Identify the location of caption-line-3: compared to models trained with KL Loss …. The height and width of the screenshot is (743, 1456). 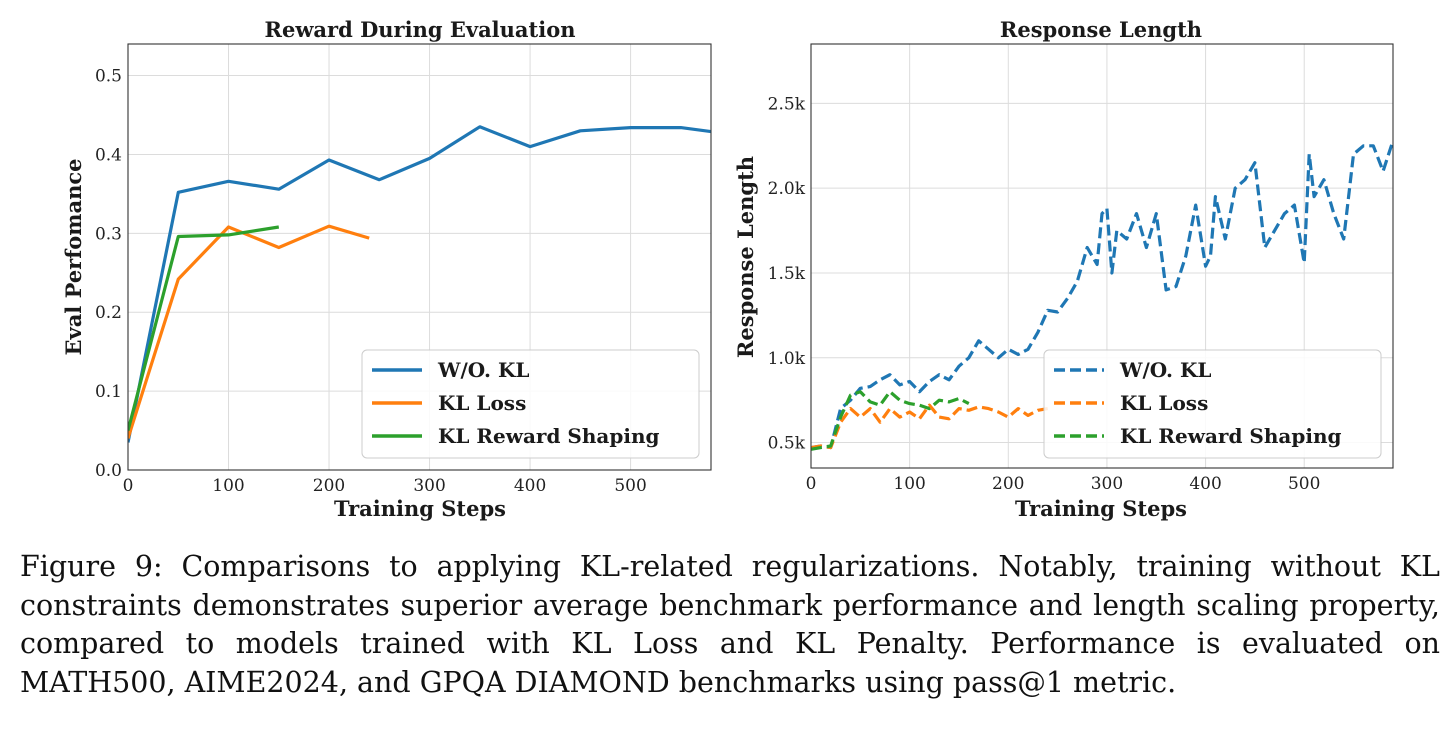
(730, 643).